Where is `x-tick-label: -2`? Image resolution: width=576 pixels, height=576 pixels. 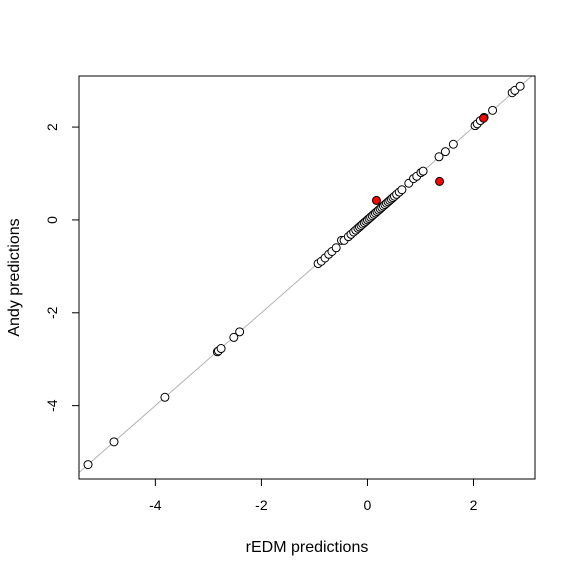 x-tick-label: -2 is located at coordinates (261, 505).